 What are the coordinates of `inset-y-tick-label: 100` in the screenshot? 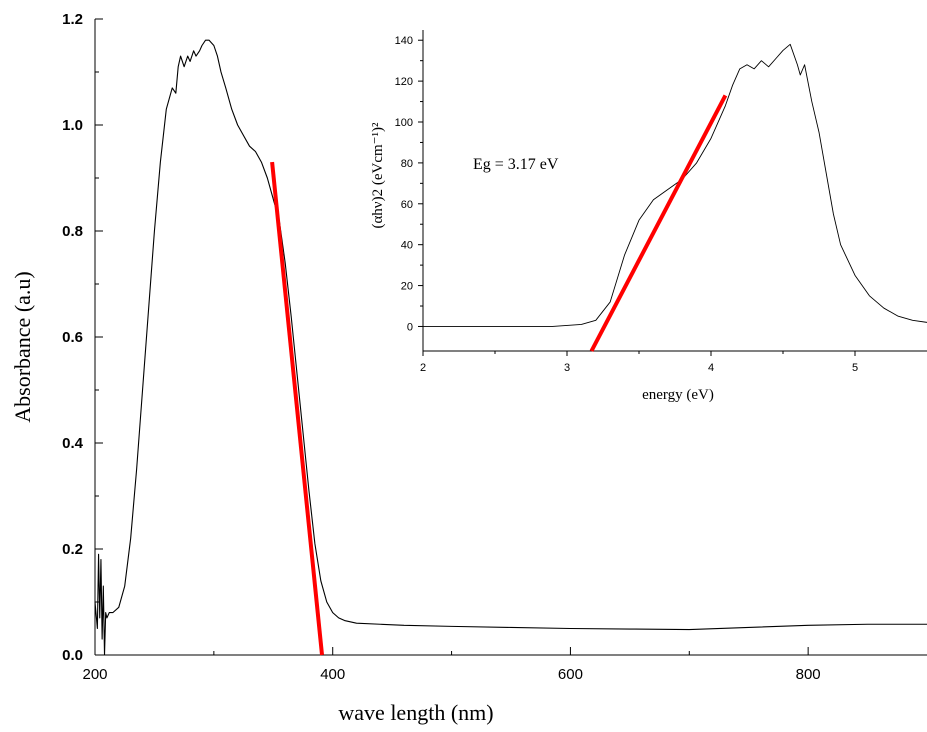 It's located at (404, 123).